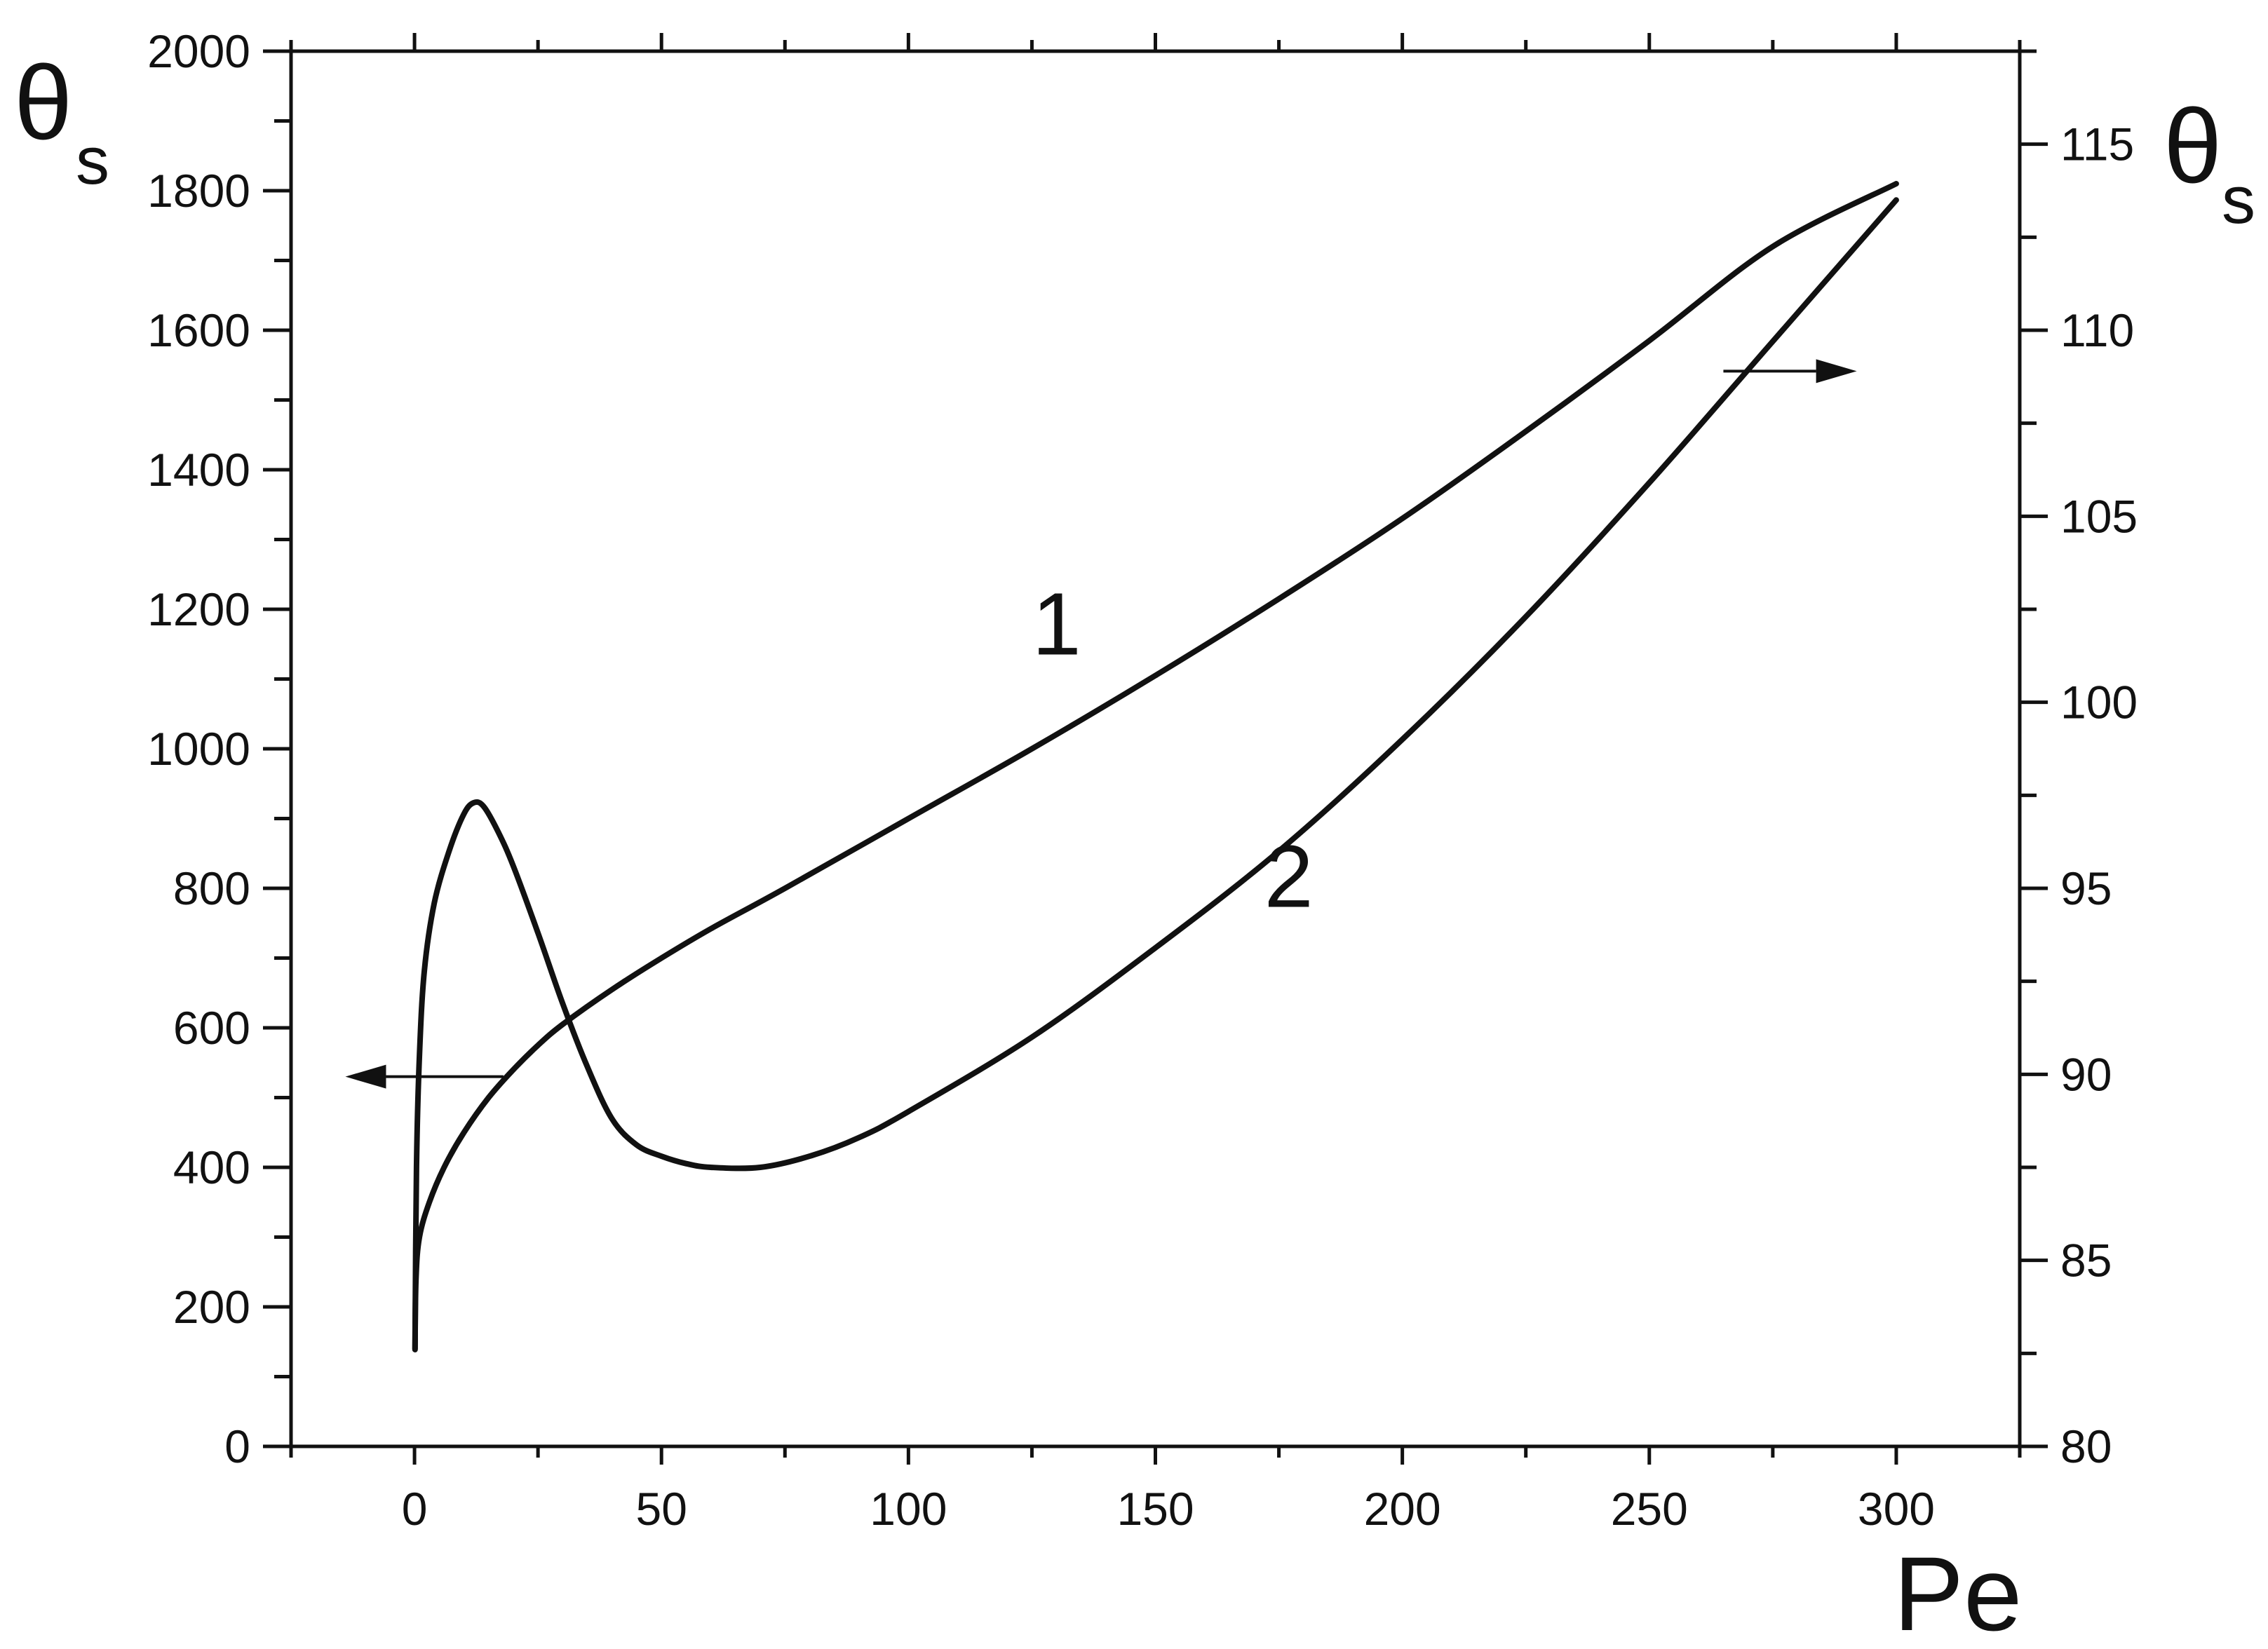  What do you see at coordinates (92, 160) in the screenshot?
I see `y-left-axis-title-subscript: s` at bounding box center [92, 160].